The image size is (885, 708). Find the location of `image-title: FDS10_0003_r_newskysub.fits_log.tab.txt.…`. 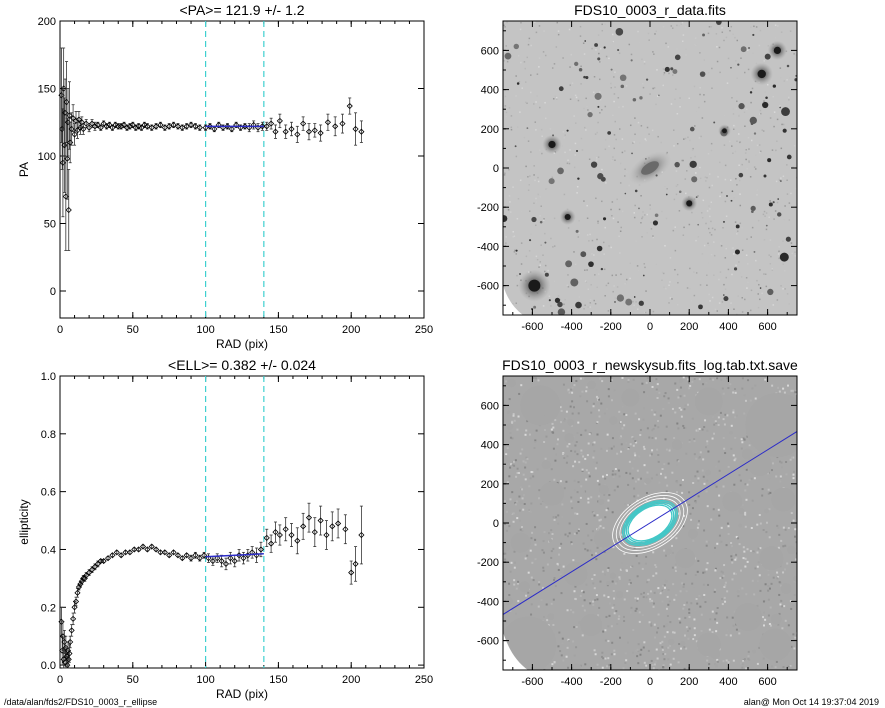

image-title: FDS10_0003_r_newskysub.fits_log.tab.txt.… is located at coordinates (650, 365).